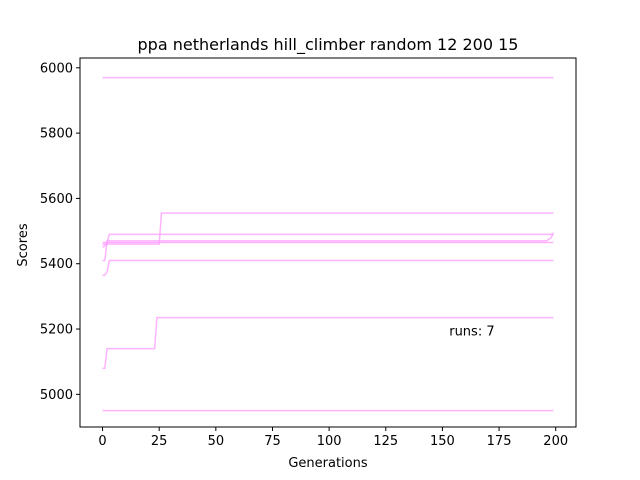 This screenshot has height=480, width=640. Describe the element at coordinates (328, 463) in the screenshot. I see `x-axis-label: Generations` at that location.